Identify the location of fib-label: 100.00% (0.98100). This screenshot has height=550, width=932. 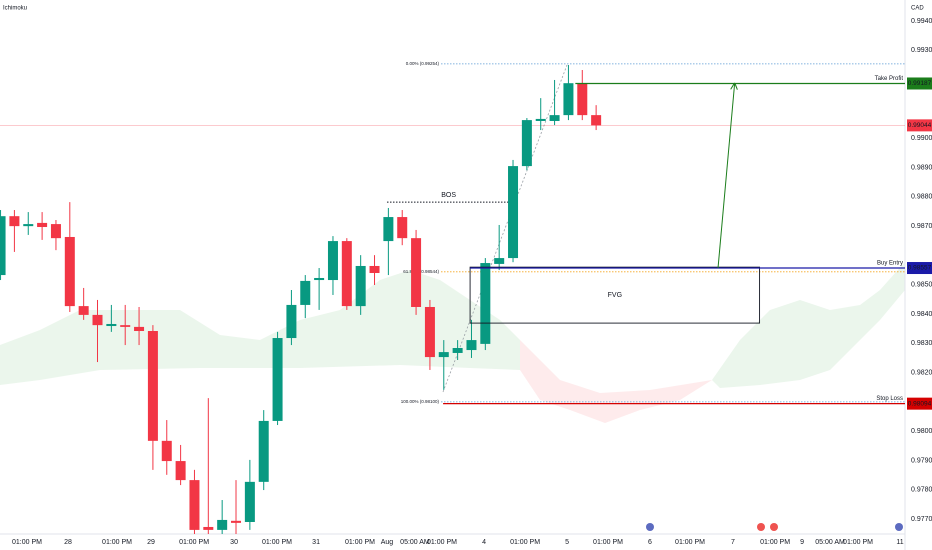
(420, 401).